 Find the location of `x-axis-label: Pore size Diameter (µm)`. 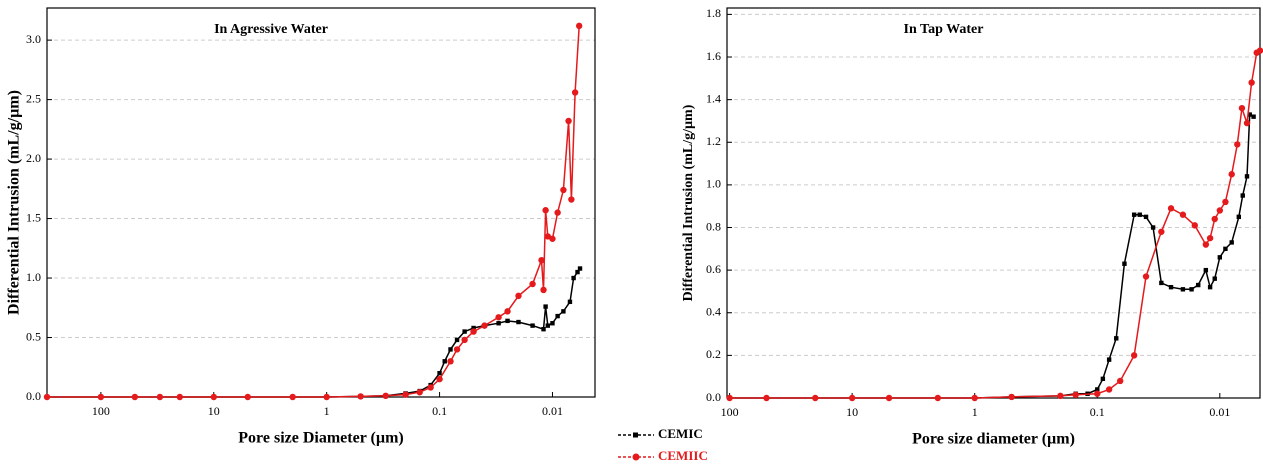

x-axis-label: Pore size Diameter (µm) is located at coordinates (320, 438).